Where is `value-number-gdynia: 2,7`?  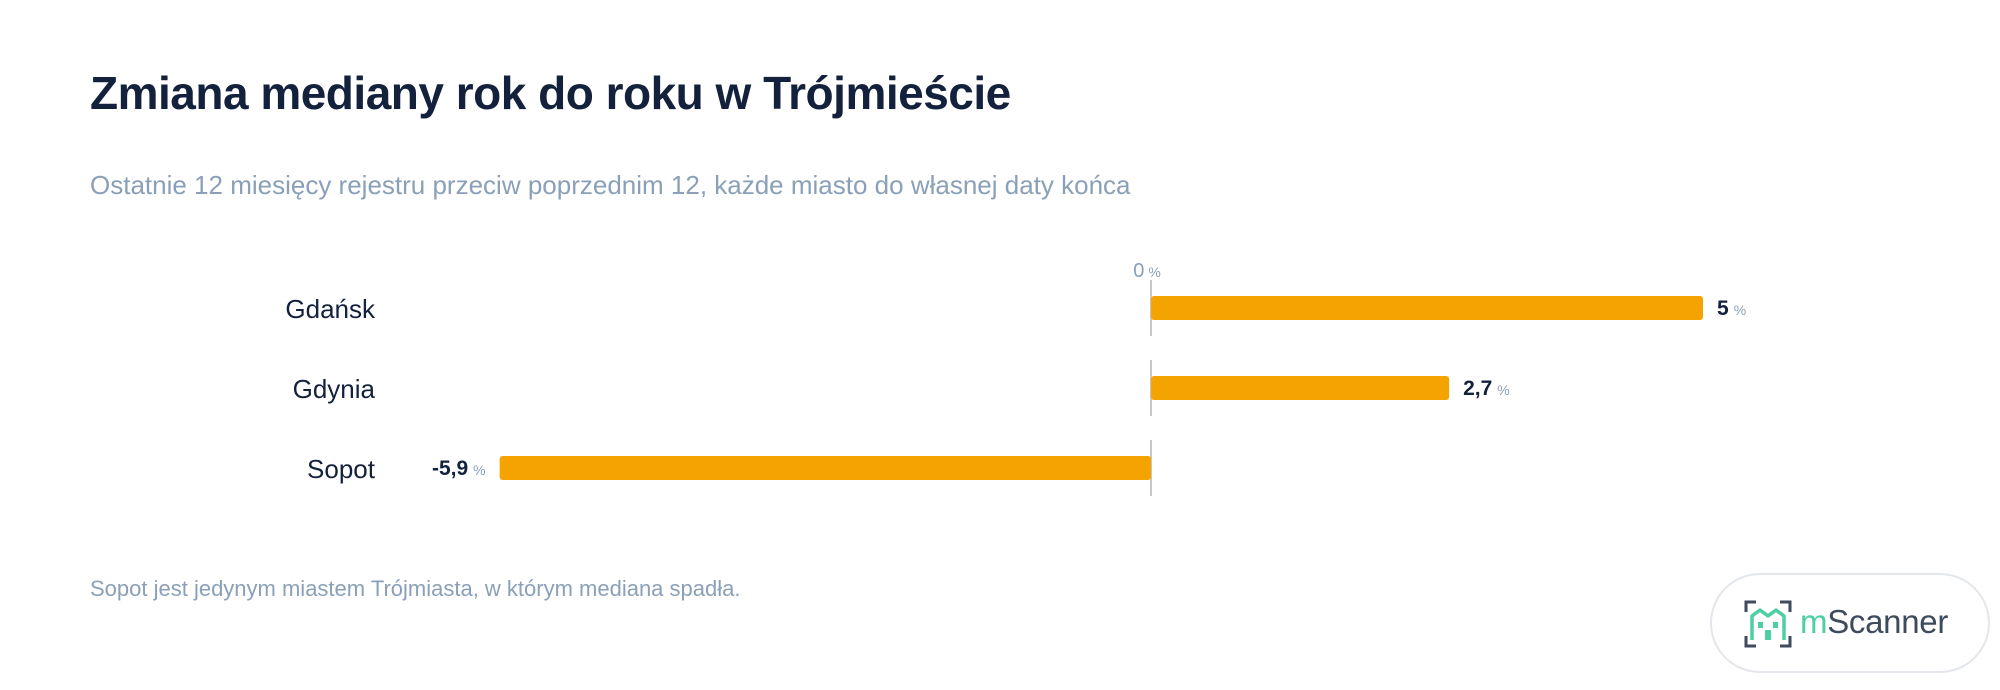 value-number-gdynia: 2,7 is located at coordinates (1477, 388).